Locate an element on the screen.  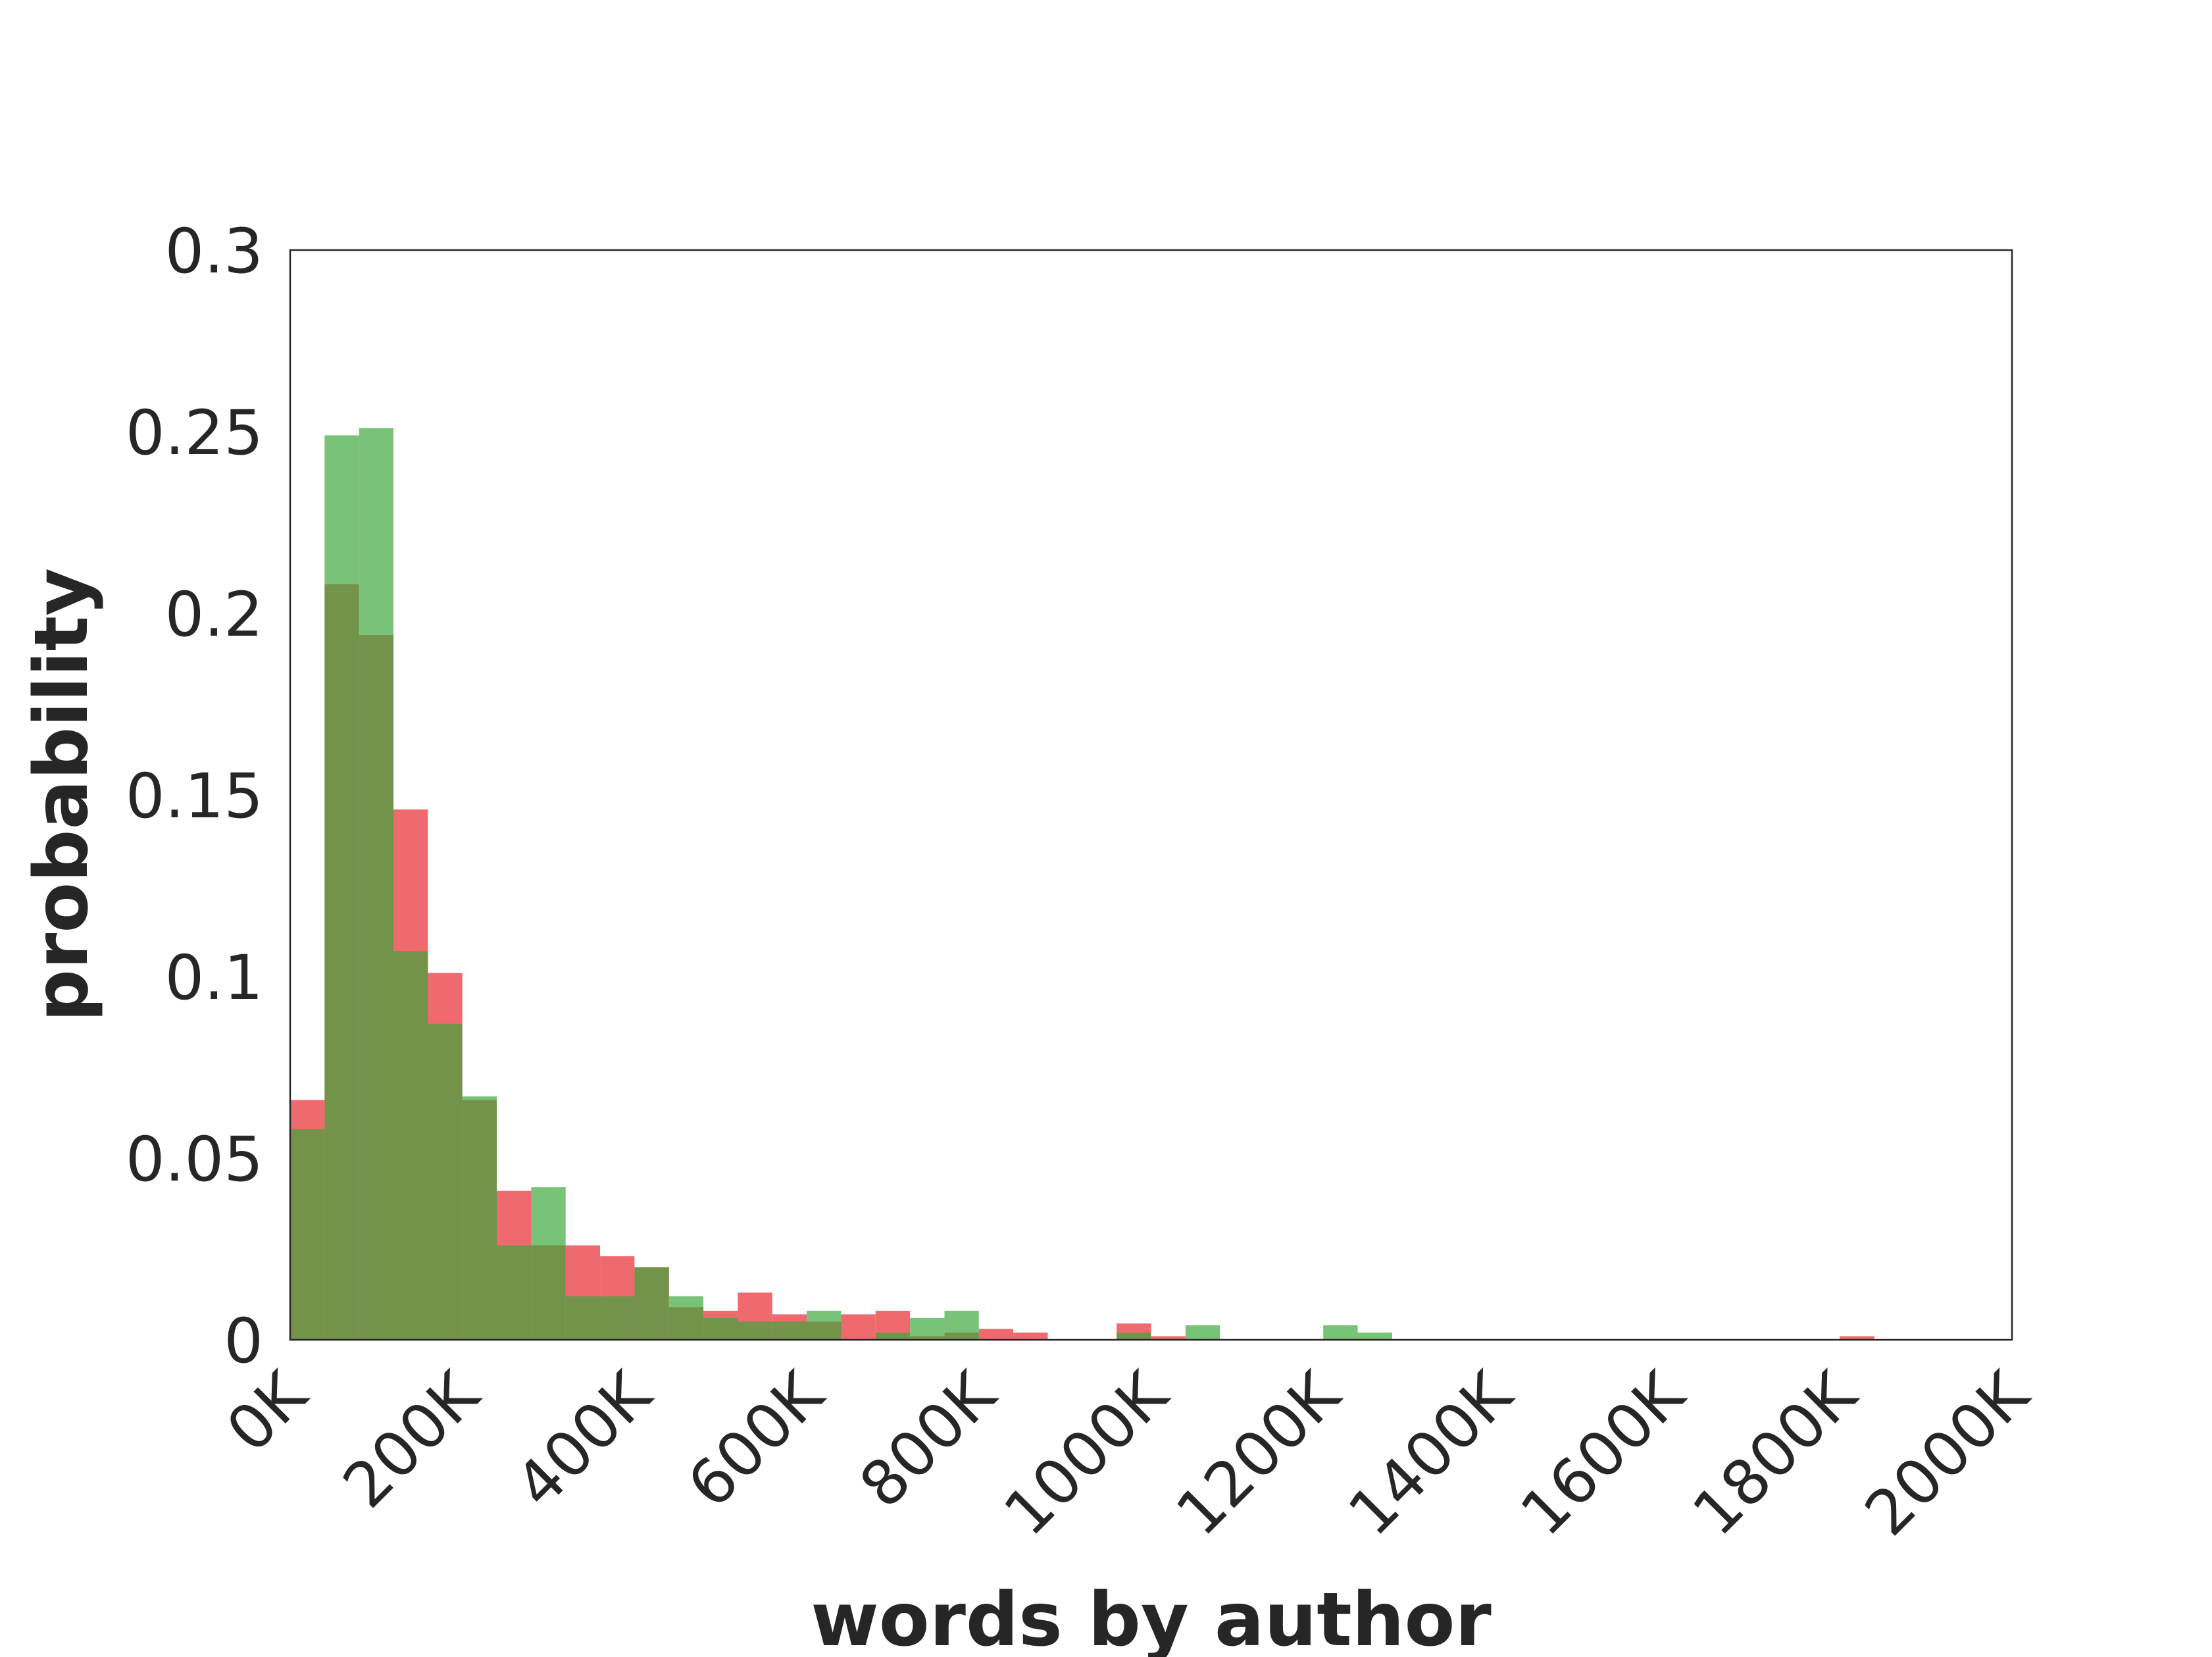
y-tick-label: 0.2 is located at coordinates (214, 615).